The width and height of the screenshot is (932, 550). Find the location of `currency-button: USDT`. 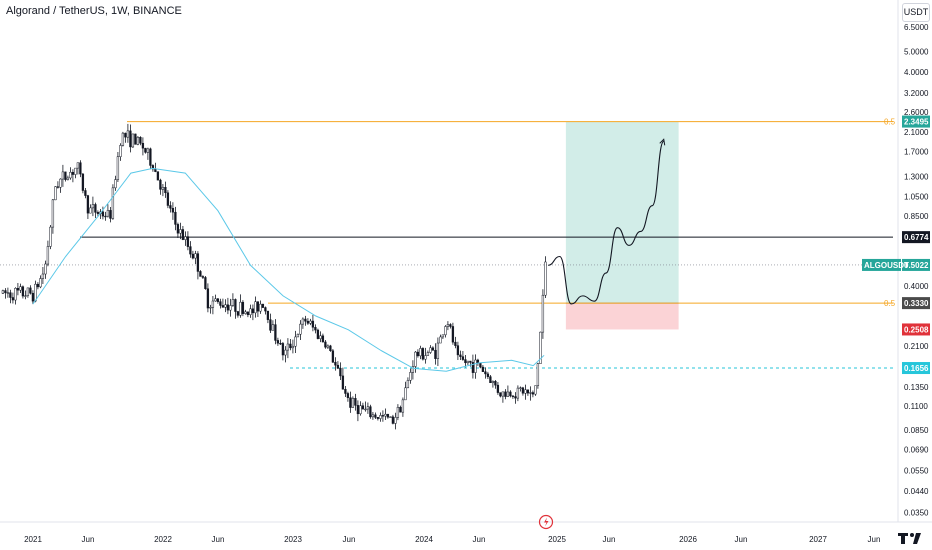

currency-button: USDT is located at coordinates (916, 12).